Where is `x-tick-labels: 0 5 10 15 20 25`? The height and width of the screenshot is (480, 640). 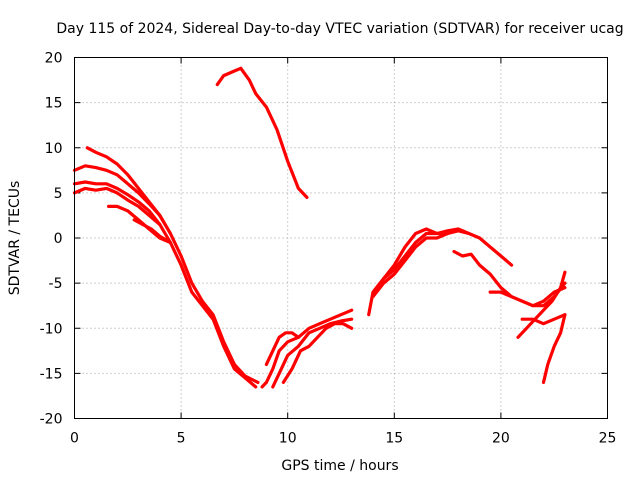 x-tick-labels: 0 5 10 15 20 25 is located at coordinates (343, 439).